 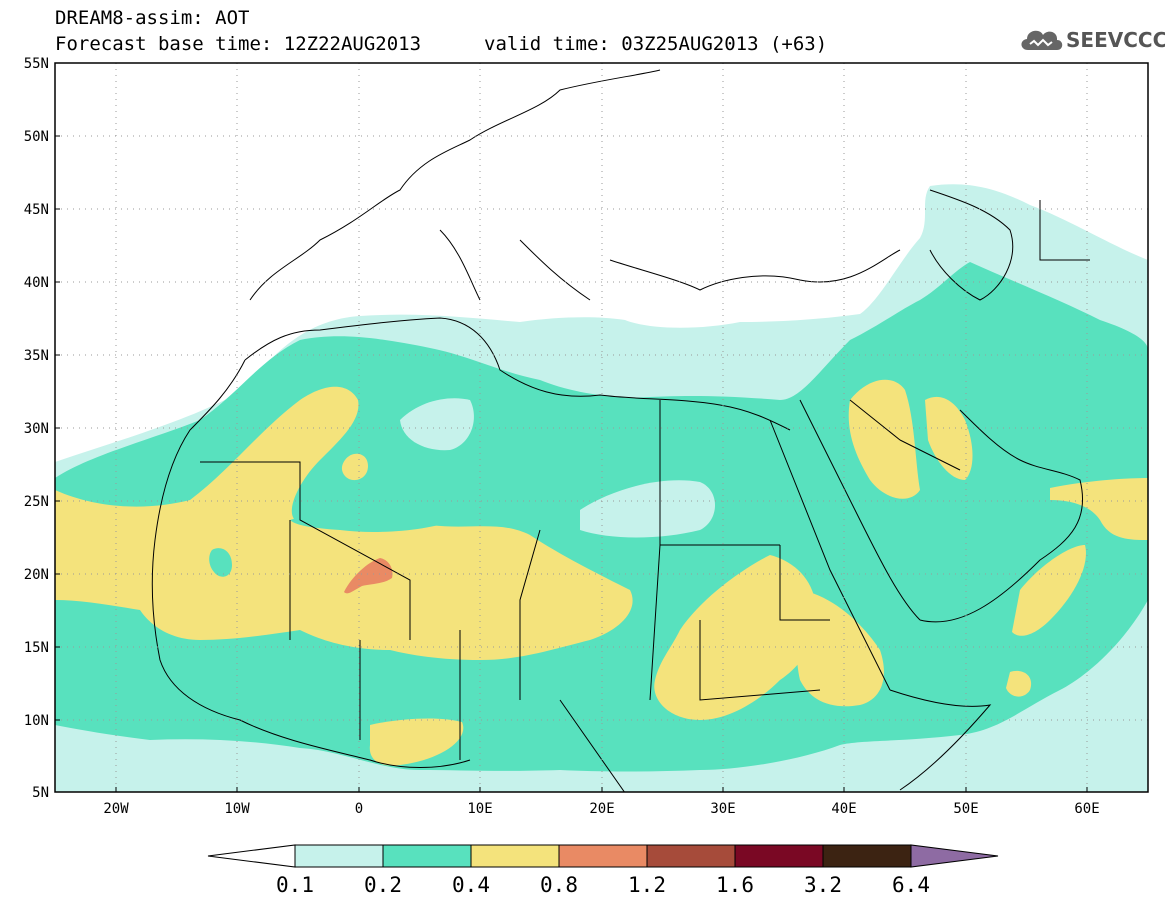 What do you see at coordinates (1086, 809) in the screenshot?
I see `lon-label: 60E` at bounding box center [1086, 809].